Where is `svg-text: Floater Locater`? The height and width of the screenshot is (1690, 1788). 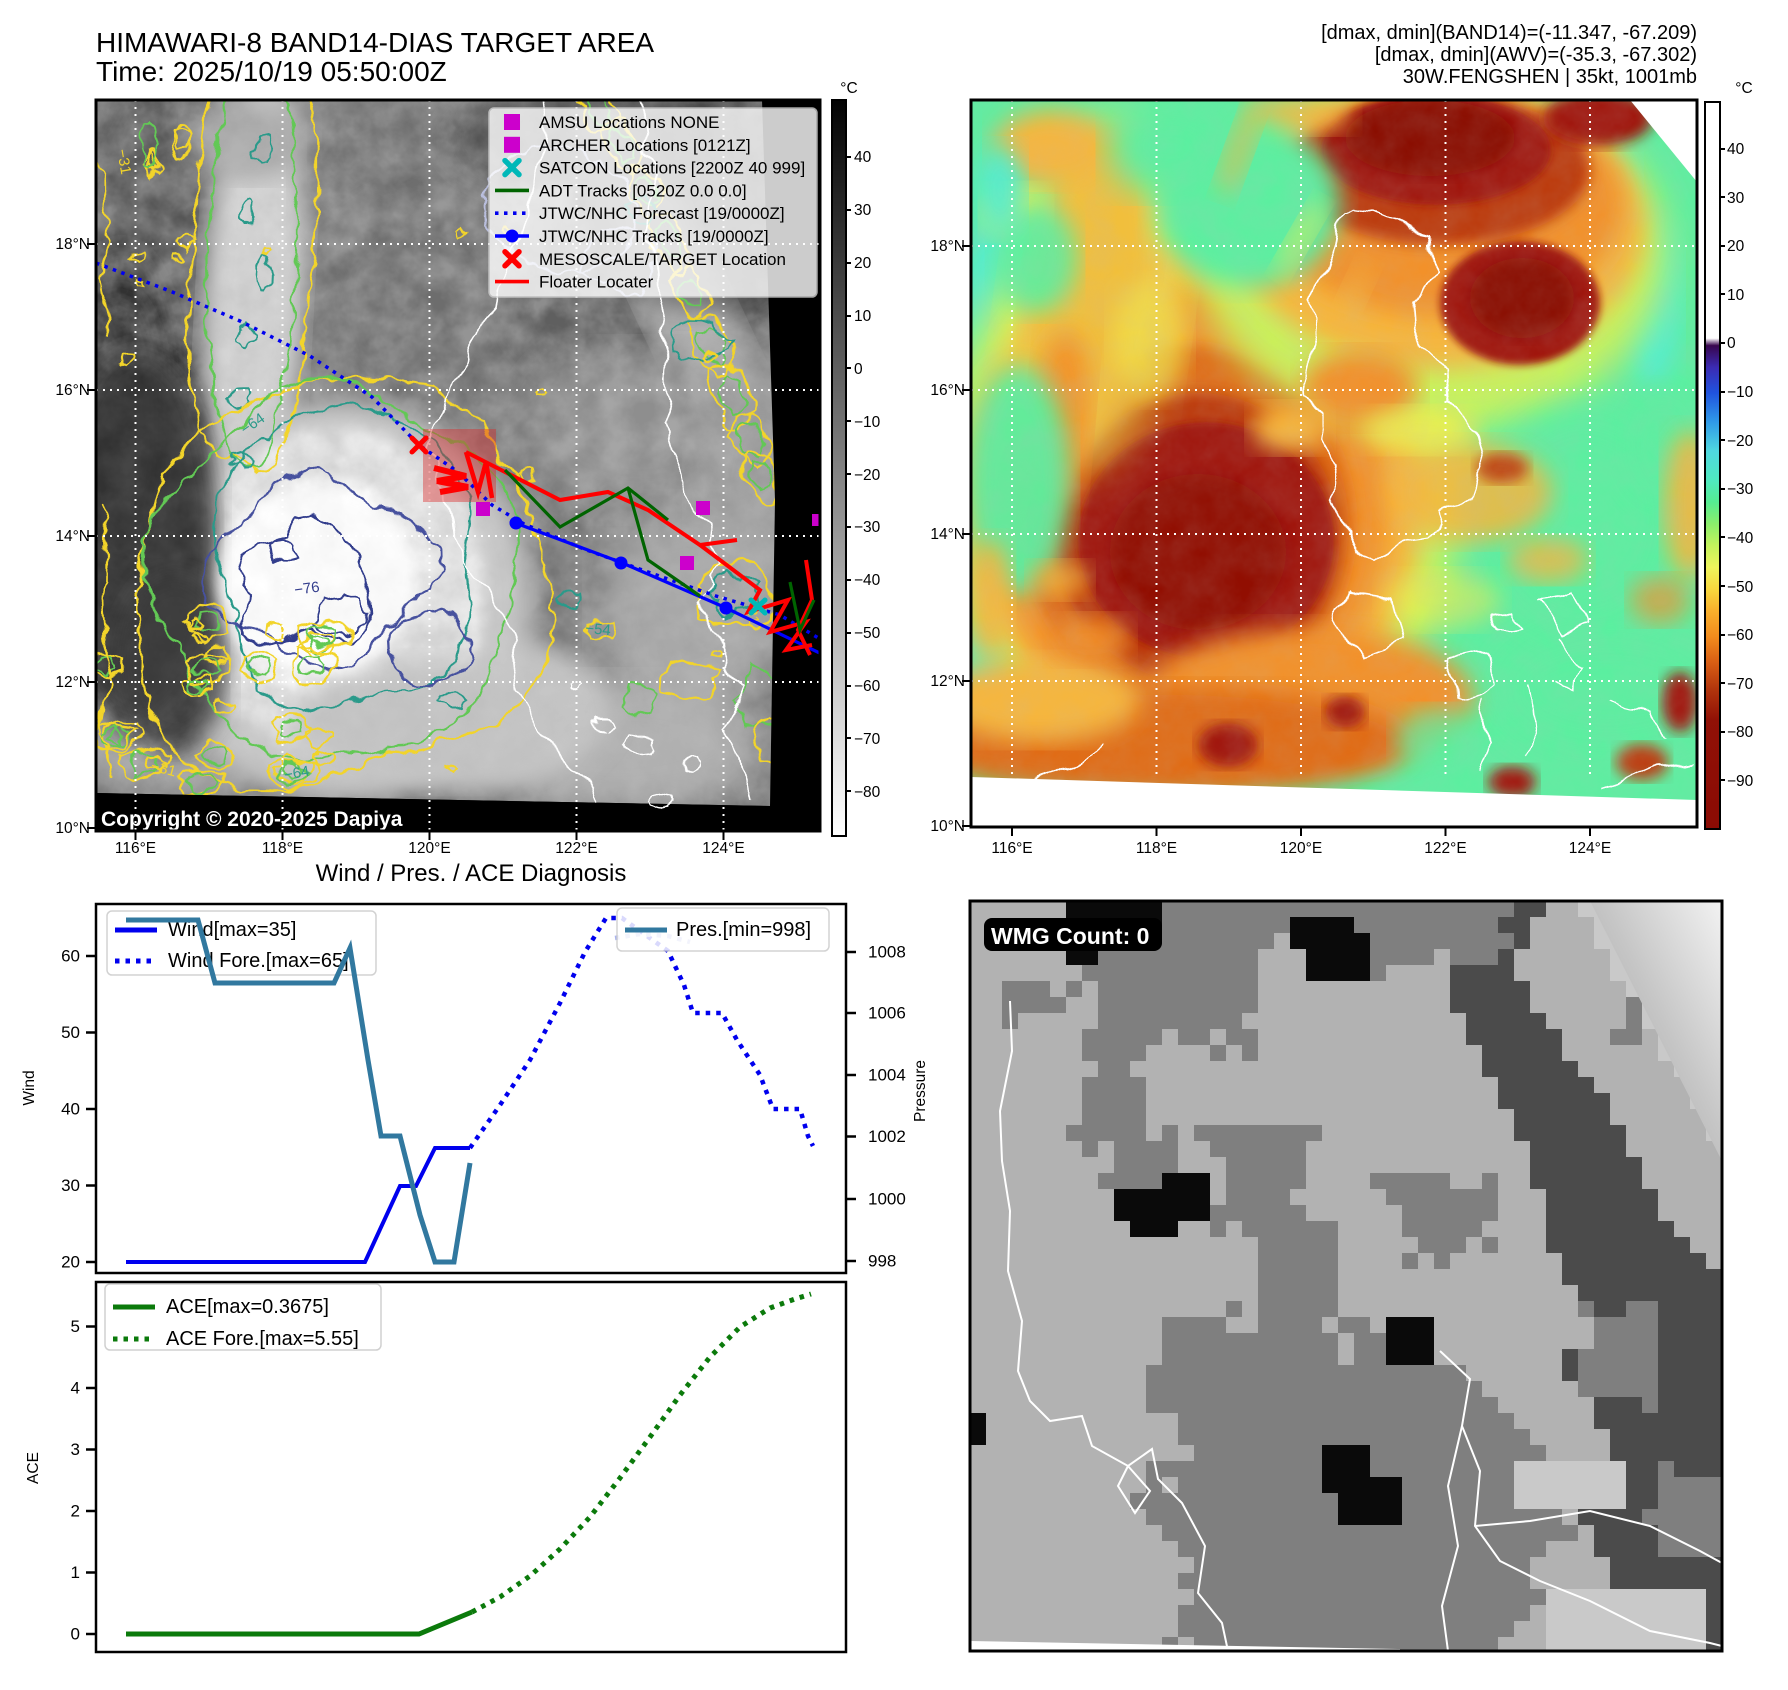
svg-text: Floater Locater is located at coordinates (596, 282).